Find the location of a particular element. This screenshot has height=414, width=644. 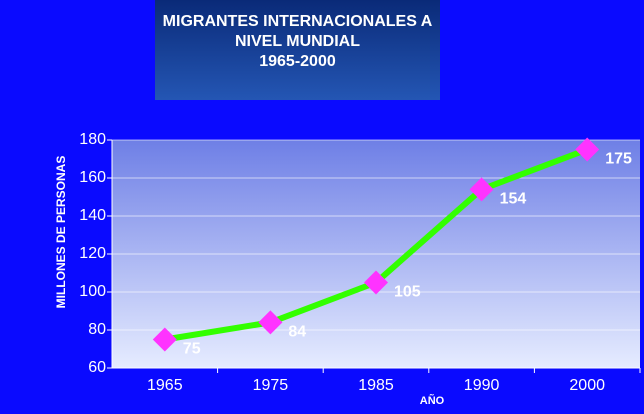

y-axis-label: MILLONES DE PERSONAS is located at coordinates (61, 232).